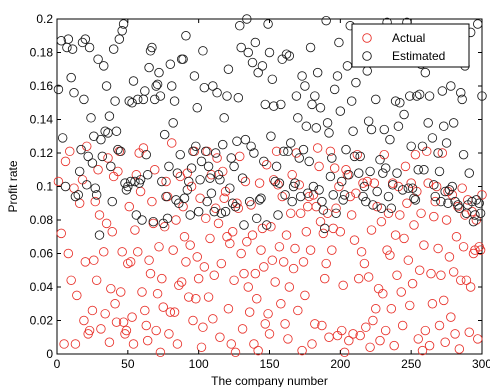 This screenshot has height=387, width=490. Describe the element at coordinates (42, 53) in the screenshot. I see `y-tick-label: 0.18` at that location.